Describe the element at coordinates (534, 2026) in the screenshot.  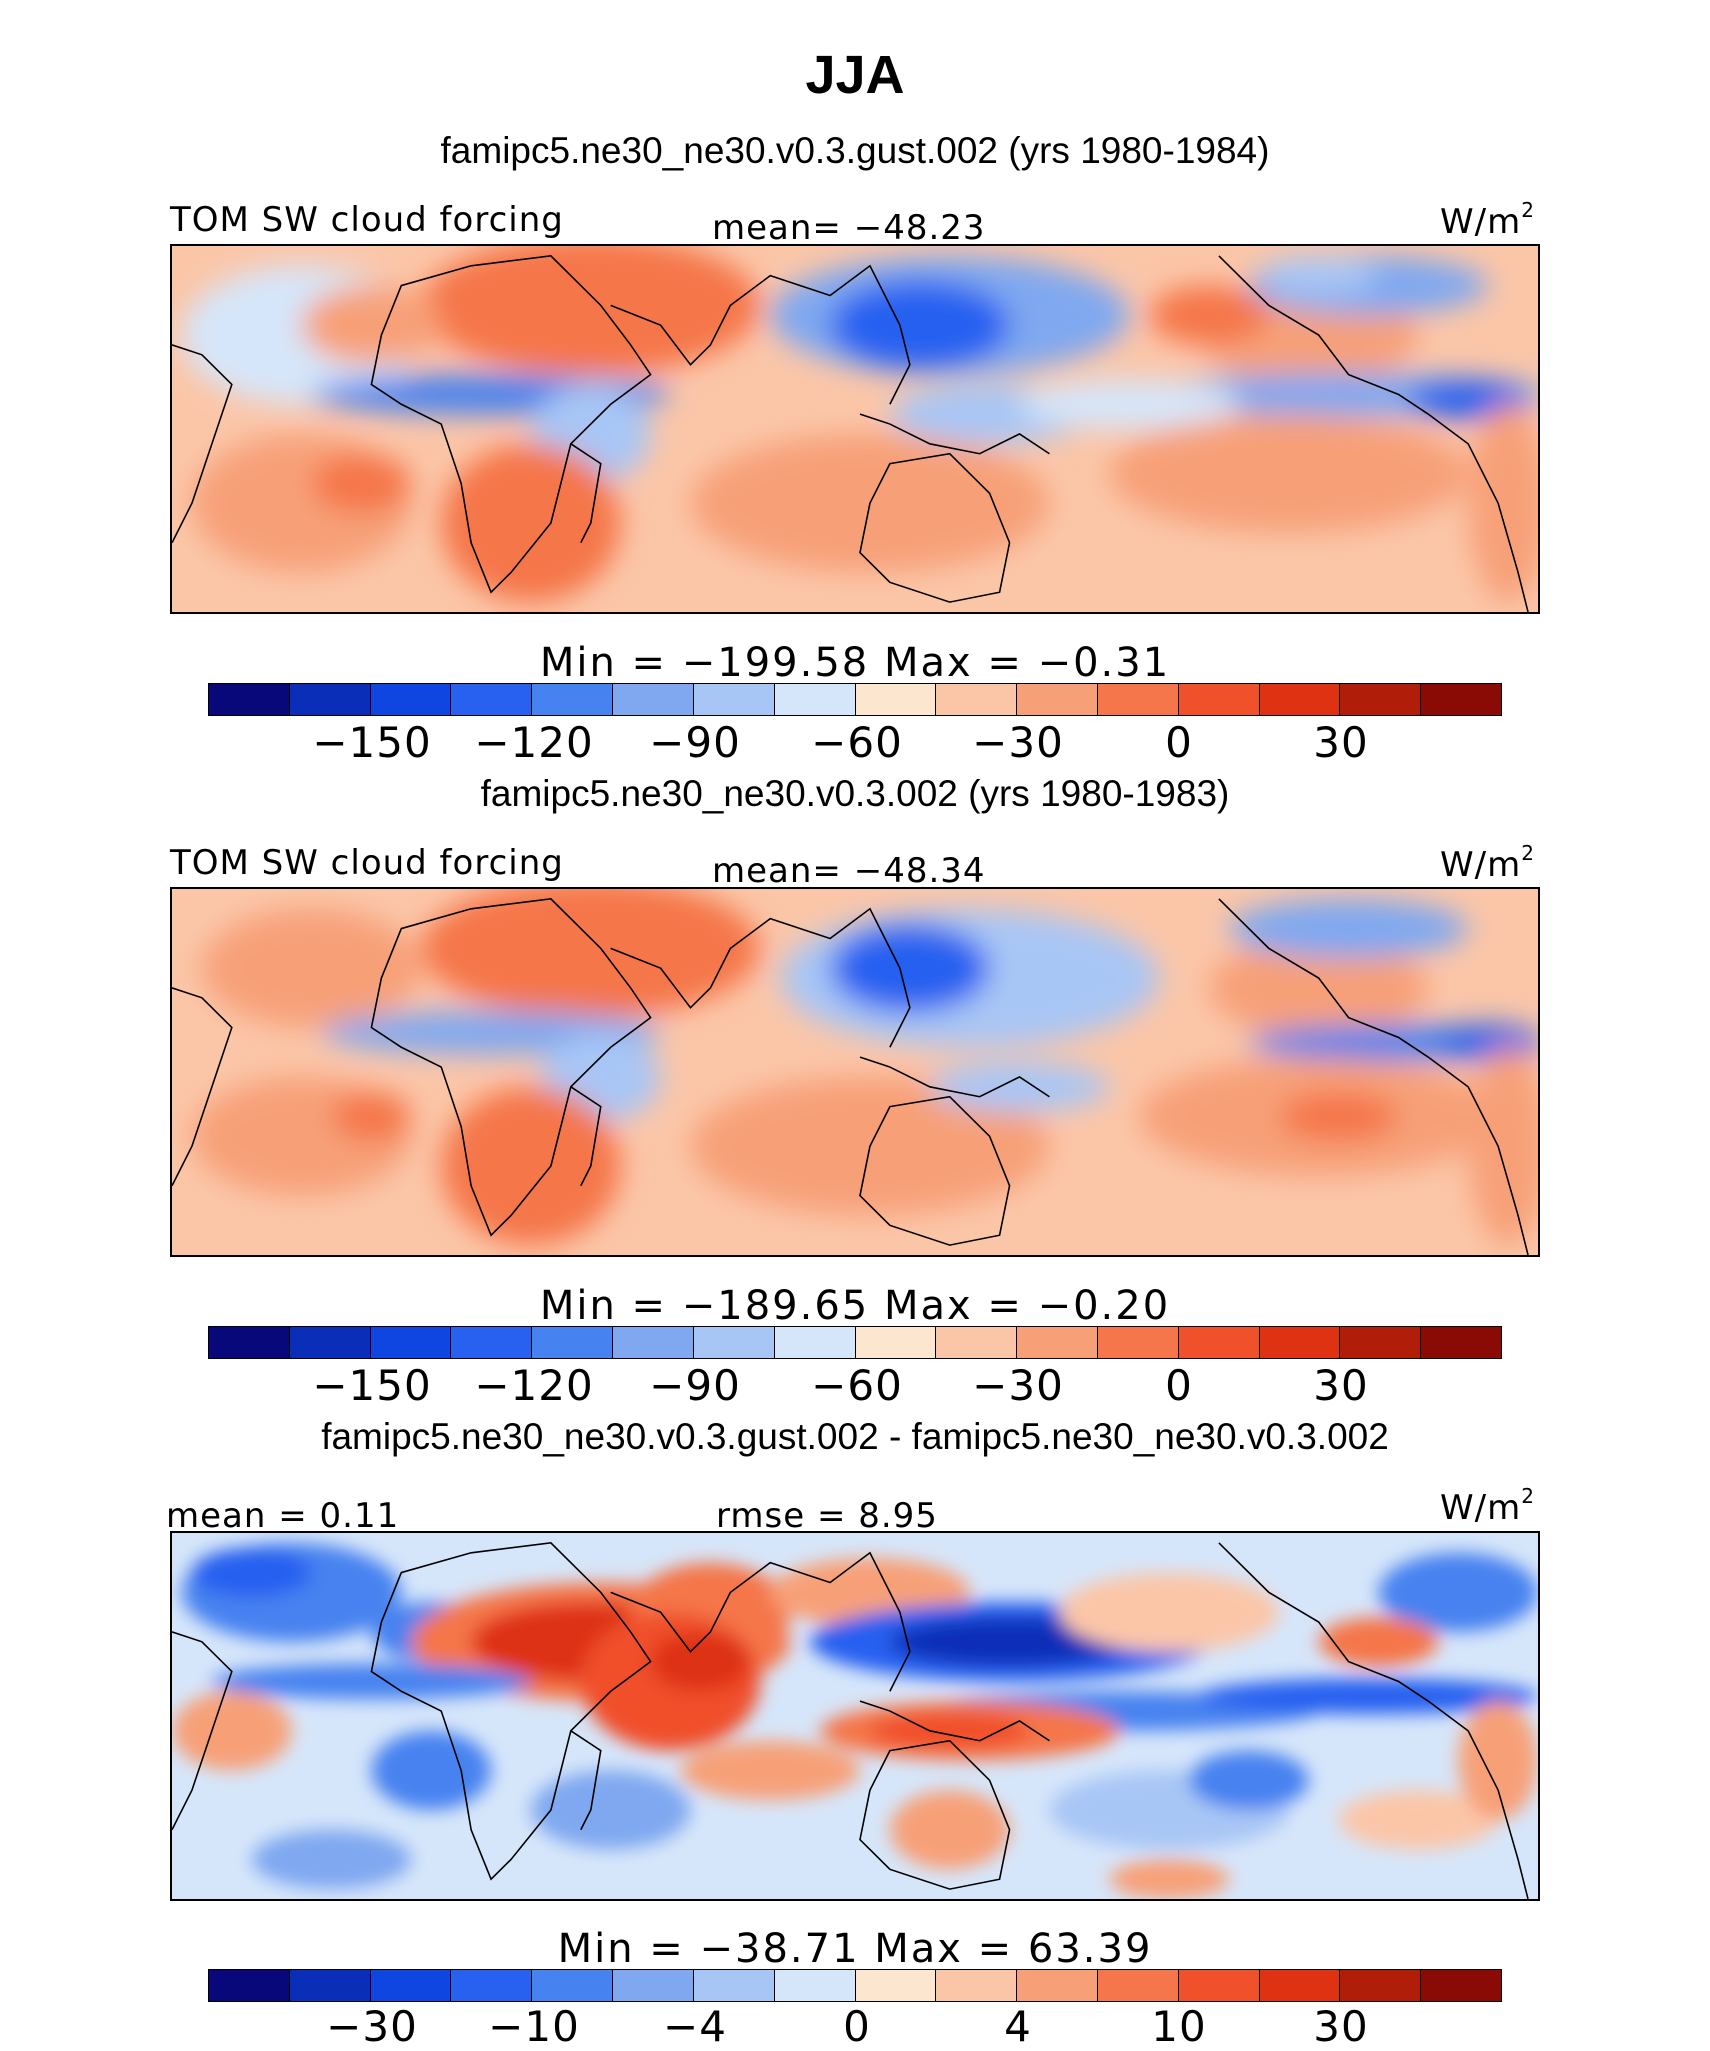
I see `panel-3-tick: −10` at that location.